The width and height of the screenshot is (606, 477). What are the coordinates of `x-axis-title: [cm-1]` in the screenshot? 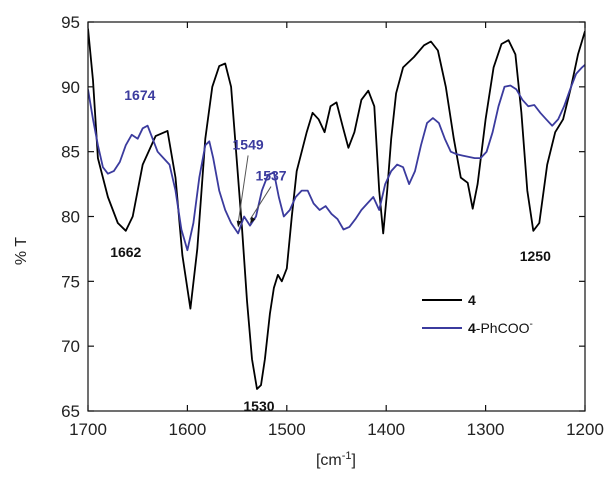 It's located at (336, 459).